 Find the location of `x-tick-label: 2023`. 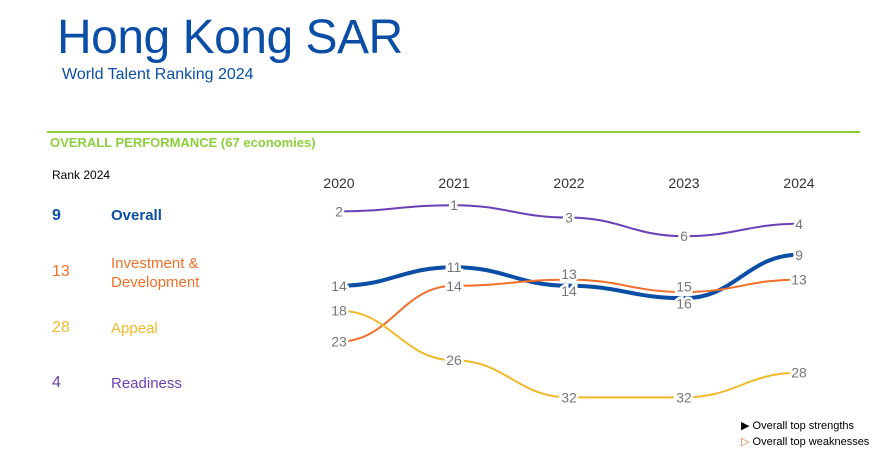

x-tick-label: 2023 is located at coordinates (683, 183).